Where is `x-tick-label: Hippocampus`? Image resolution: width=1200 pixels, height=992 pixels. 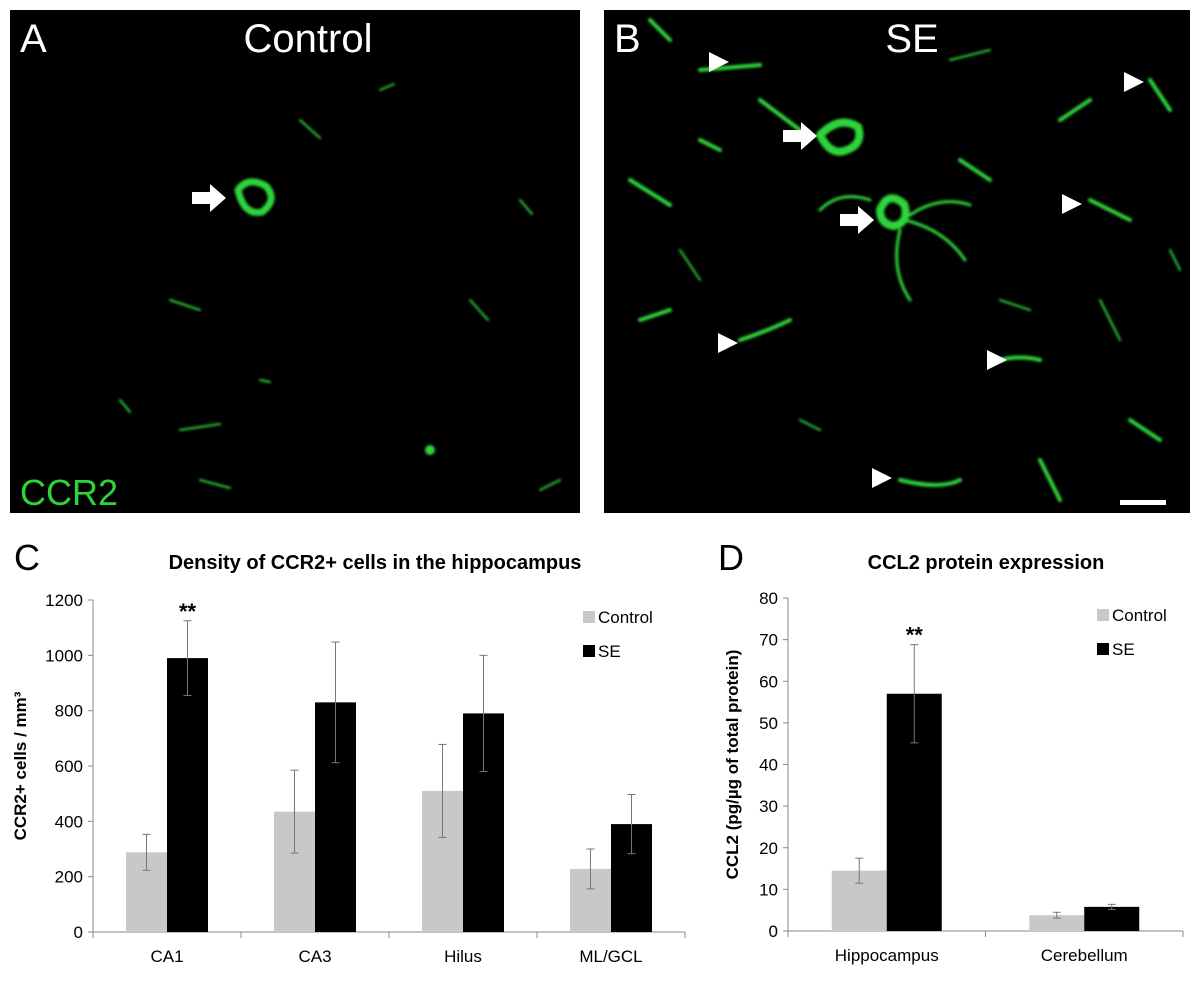
x-tick-label: Hippocampus is located at coordinates (887, 955).